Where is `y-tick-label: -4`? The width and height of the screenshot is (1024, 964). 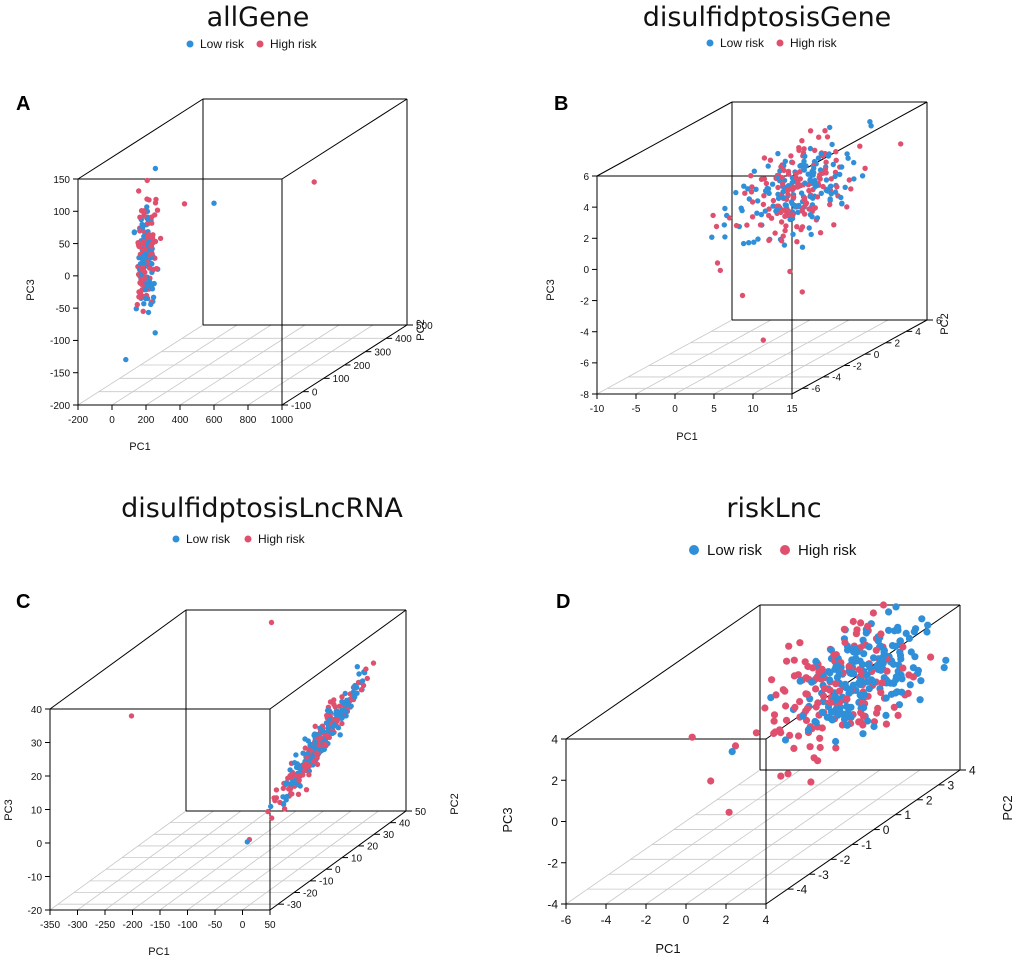
y-tick-label: -4 is located at coordinates (802, 890).